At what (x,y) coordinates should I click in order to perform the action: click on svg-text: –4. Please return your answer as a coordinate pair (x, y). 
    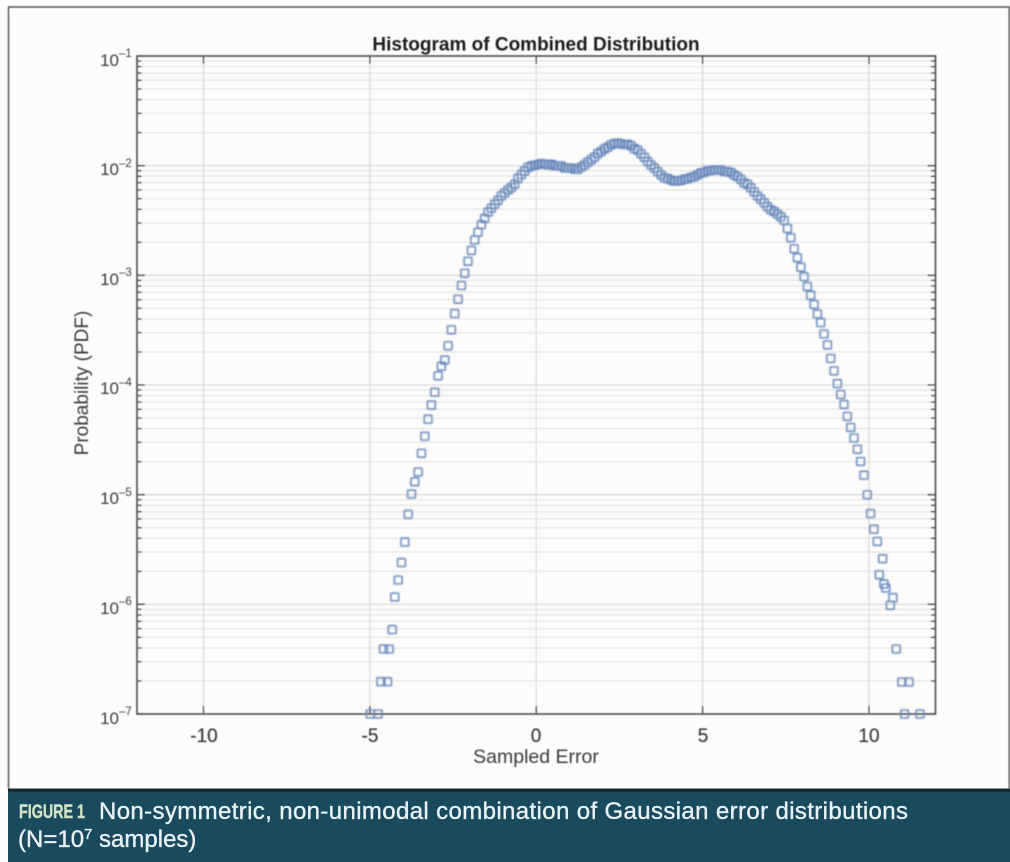
    Looking at the image, I should click on (125, 383).